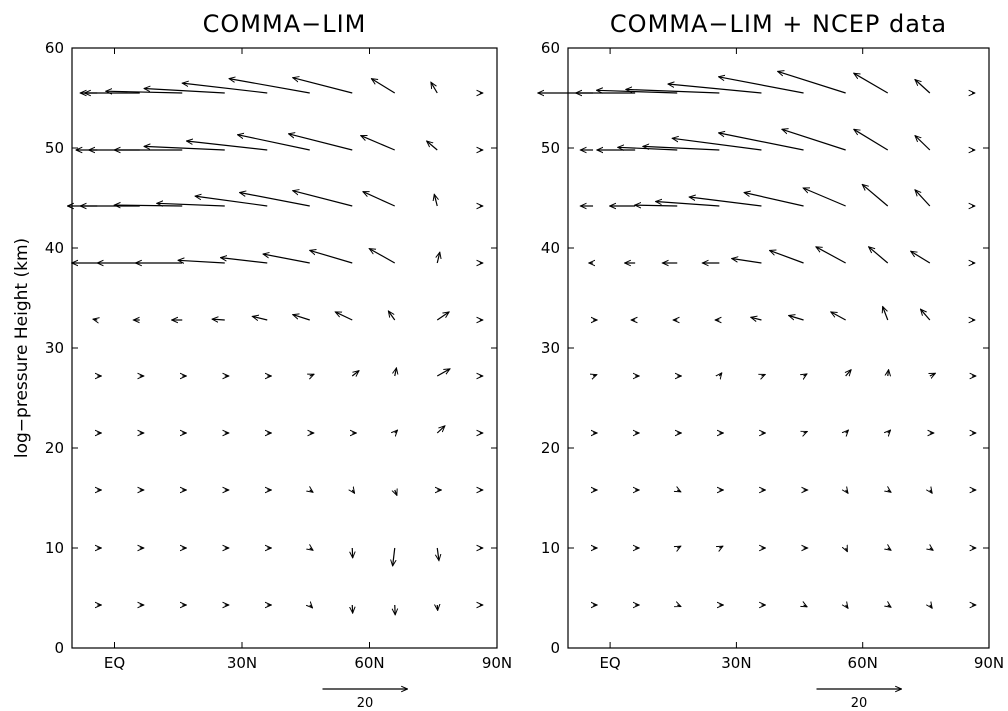 This screenshot has height=711, width=1008. Describe the element at coordinates (550, 48) in the screenshot. I see `y-tick-label: 60` at that location.